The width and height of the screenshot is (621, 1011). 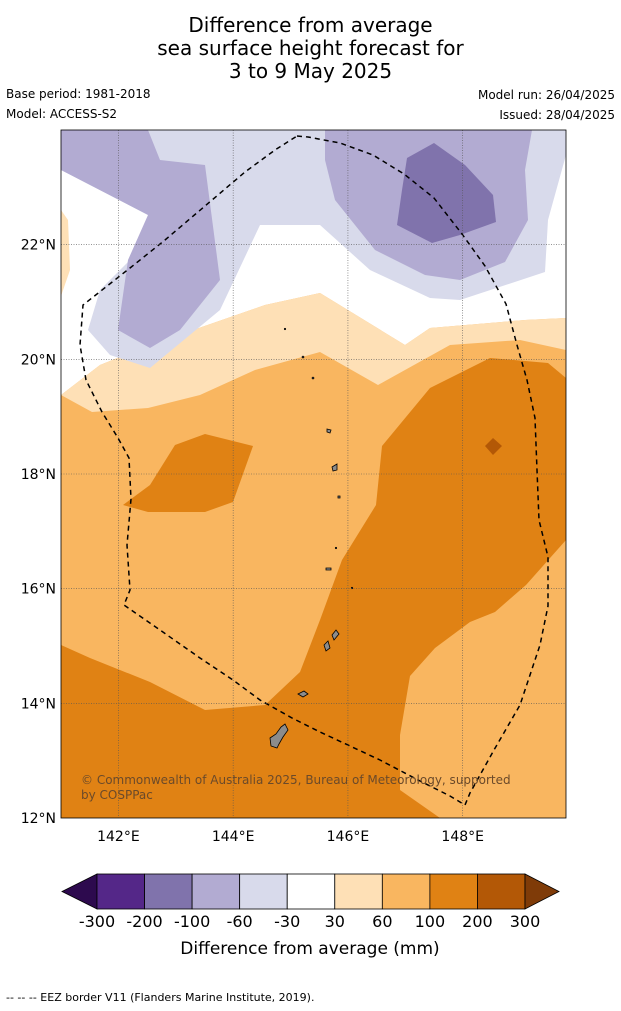 I want to click on lon-tick-label: 146°E, so click(x=348, y=837).